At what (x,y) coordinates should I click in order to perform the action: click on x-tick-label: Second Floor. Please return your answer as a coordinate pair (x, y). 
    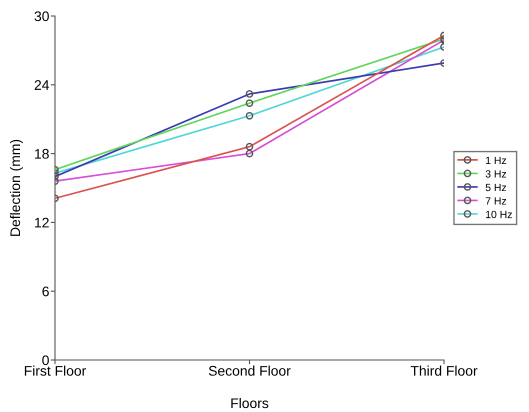
    Looking at the image, I should click on (249, 371).